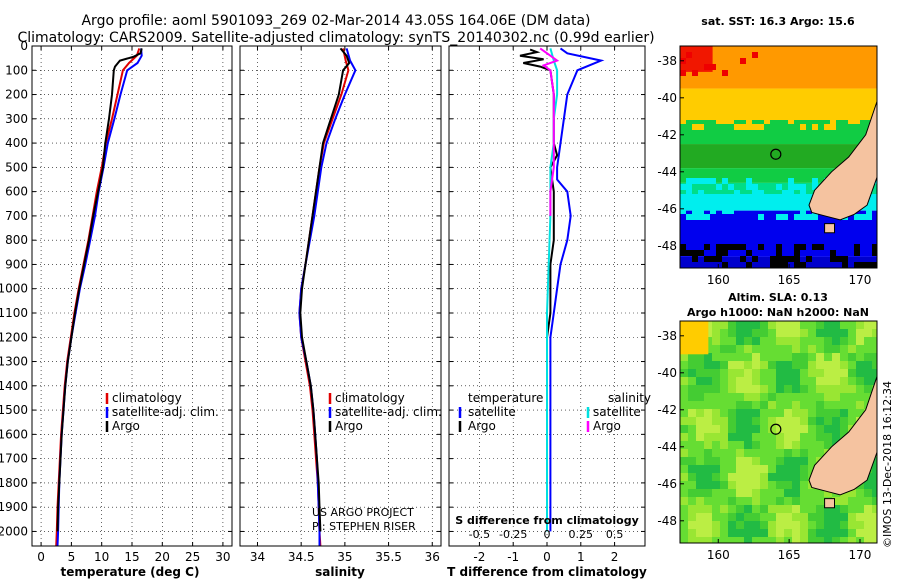 The image size is (900, 580). I want to click on legend-label: climatology, so click(147, 398).